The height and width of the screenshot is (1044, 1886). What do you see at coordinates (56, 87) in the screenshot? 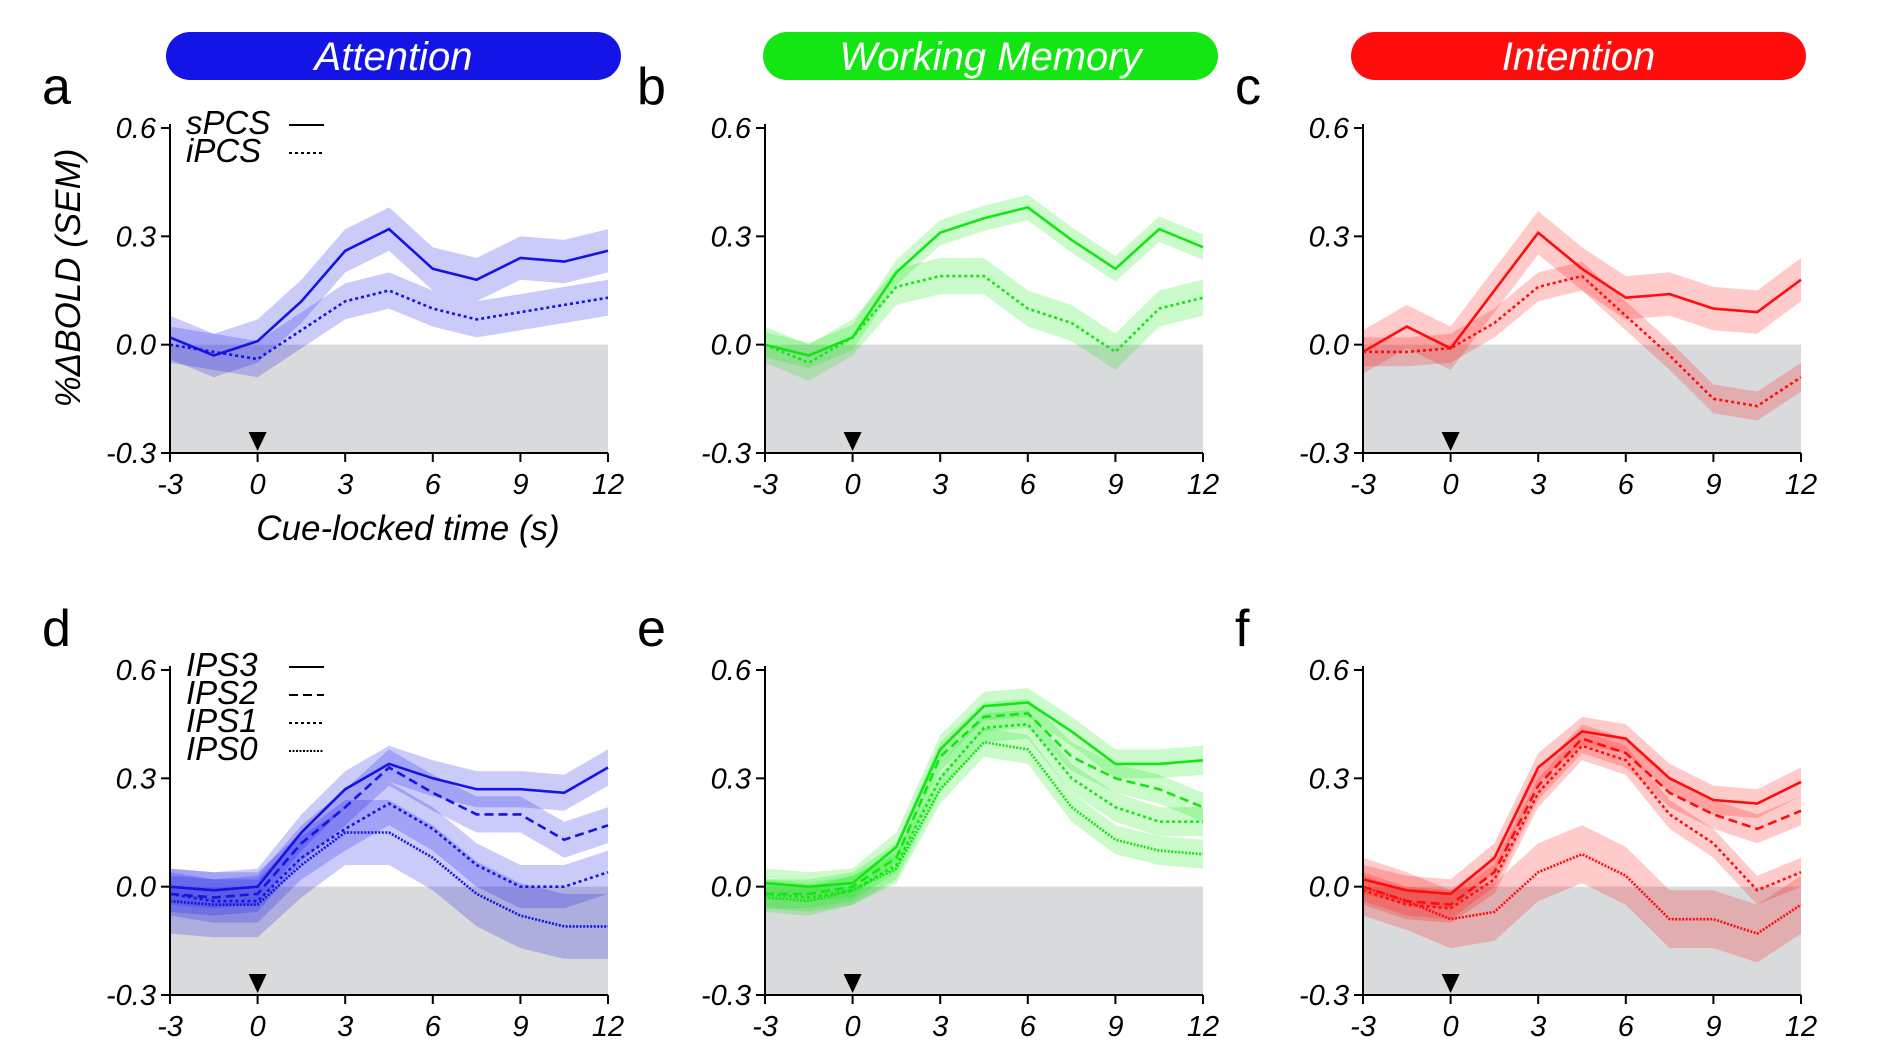
I see `panel-letter: a` at bounding box center [56, 87].